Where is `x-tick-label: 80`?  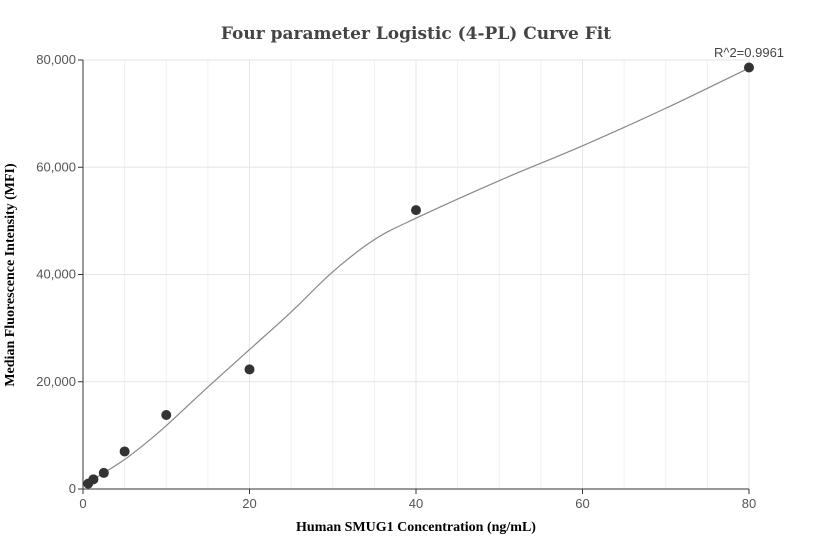
x-tick-label: 80 is located at coordinates (749, 503).